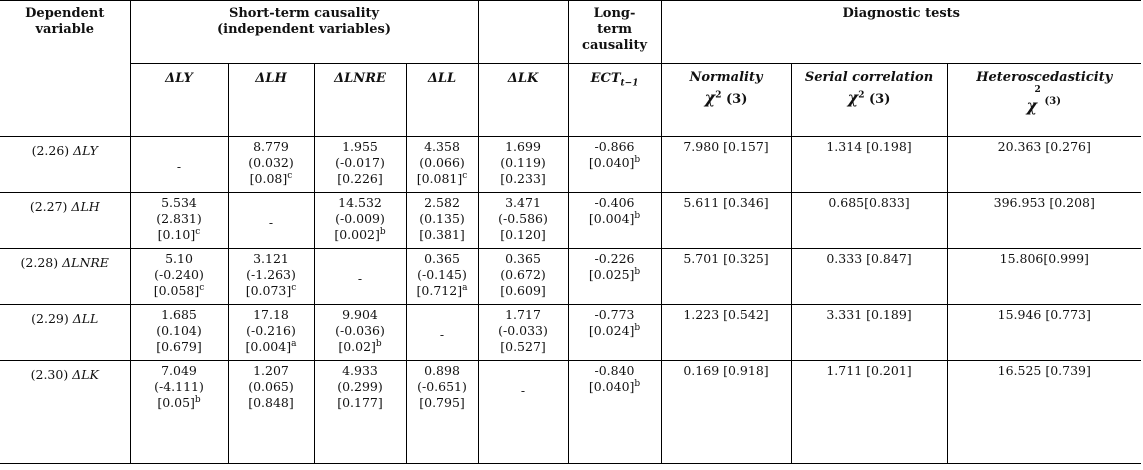  What do you see at coordinates (360, 78) in the screenshot?
I see `subheader-dlnre-text: ΔLNRE` at bounding box center [360, 78].